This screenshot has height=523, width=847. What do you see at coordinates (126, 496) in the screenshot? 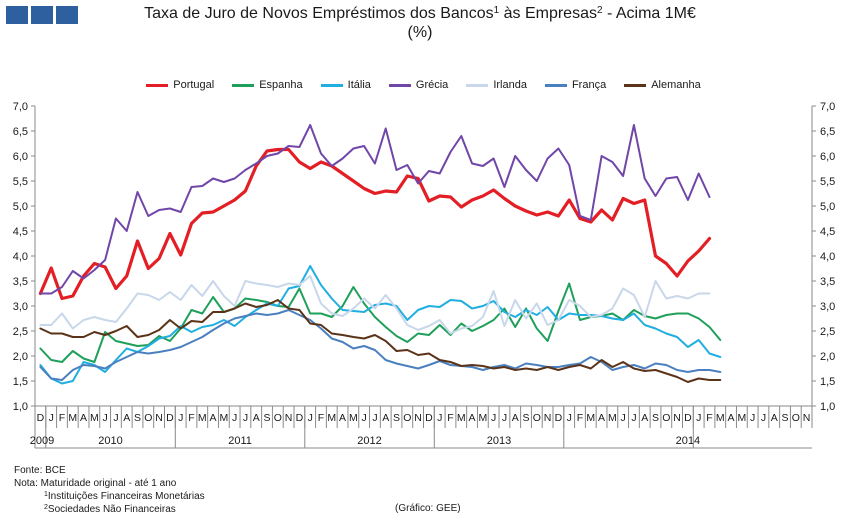
I see `footnote-1-text: Instituições Financeiras Monetárias` at bounding box center [126, 496].